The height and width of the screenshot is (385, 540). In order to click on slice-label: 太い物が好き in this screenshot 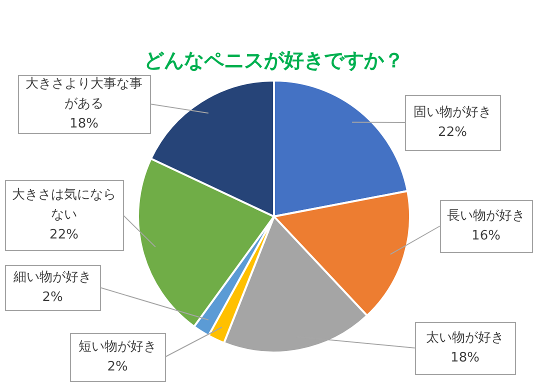, I will do `click(465, 338)`.